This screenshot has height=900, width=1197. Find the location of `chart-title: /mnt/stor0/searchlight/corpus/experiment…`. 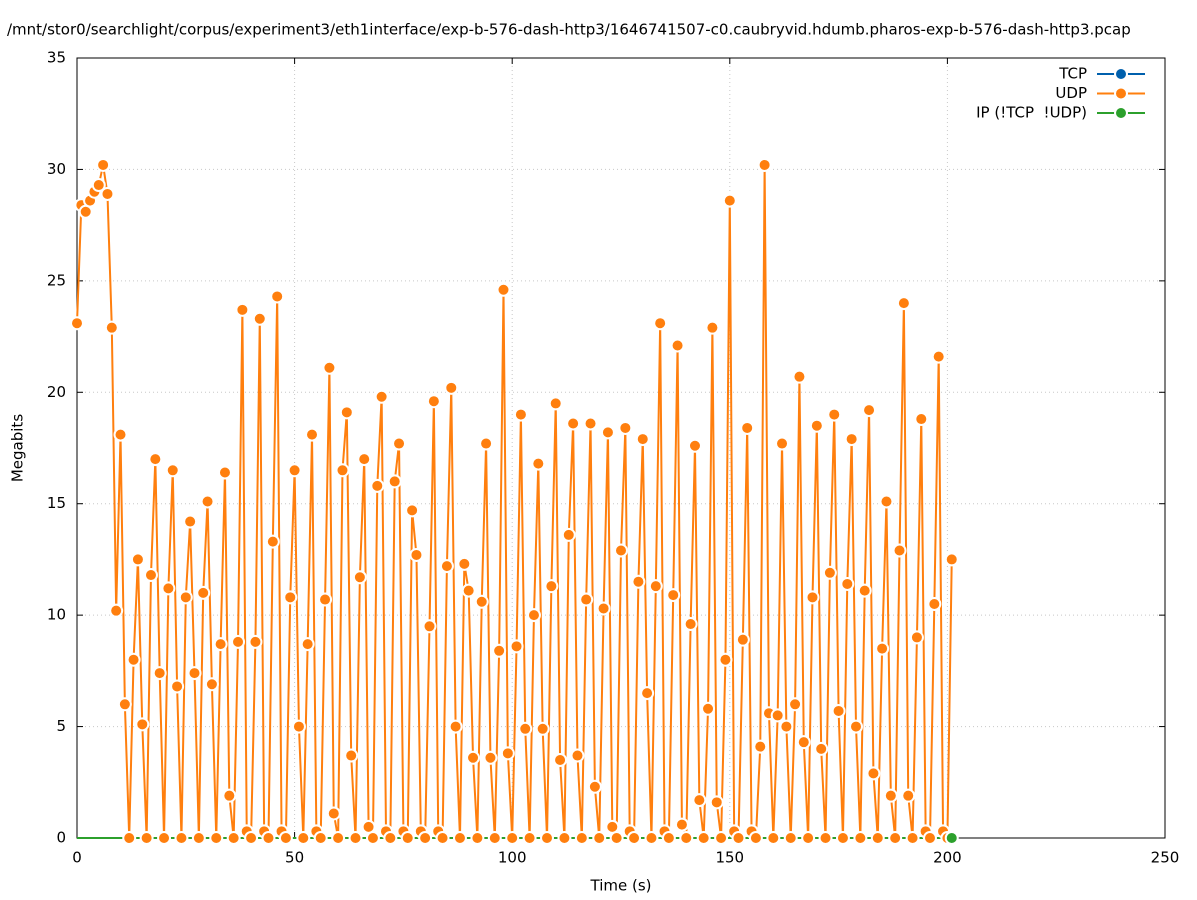

chart-title: /mnt/stor0/searchlight/corpus/experiment… is located at coordinates (569, 30).